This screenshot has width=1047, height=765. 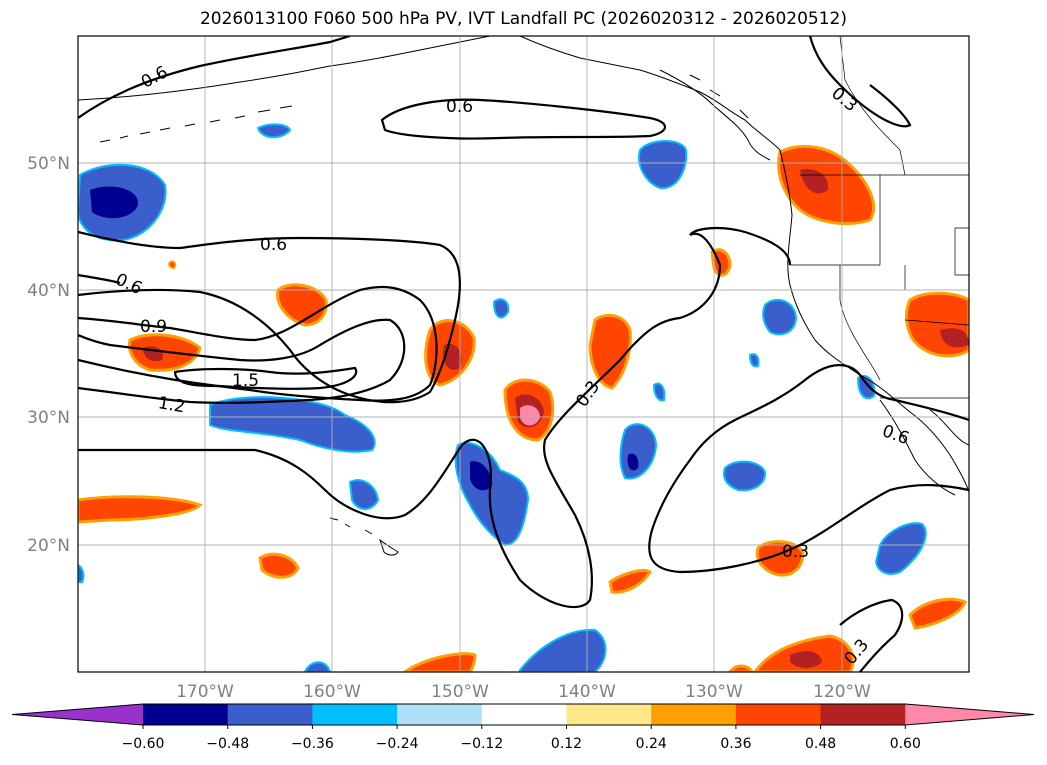 I want to click on lat-tick-labels: 50°N 40°N 30°N 20°N, so click(x=48, y=355).